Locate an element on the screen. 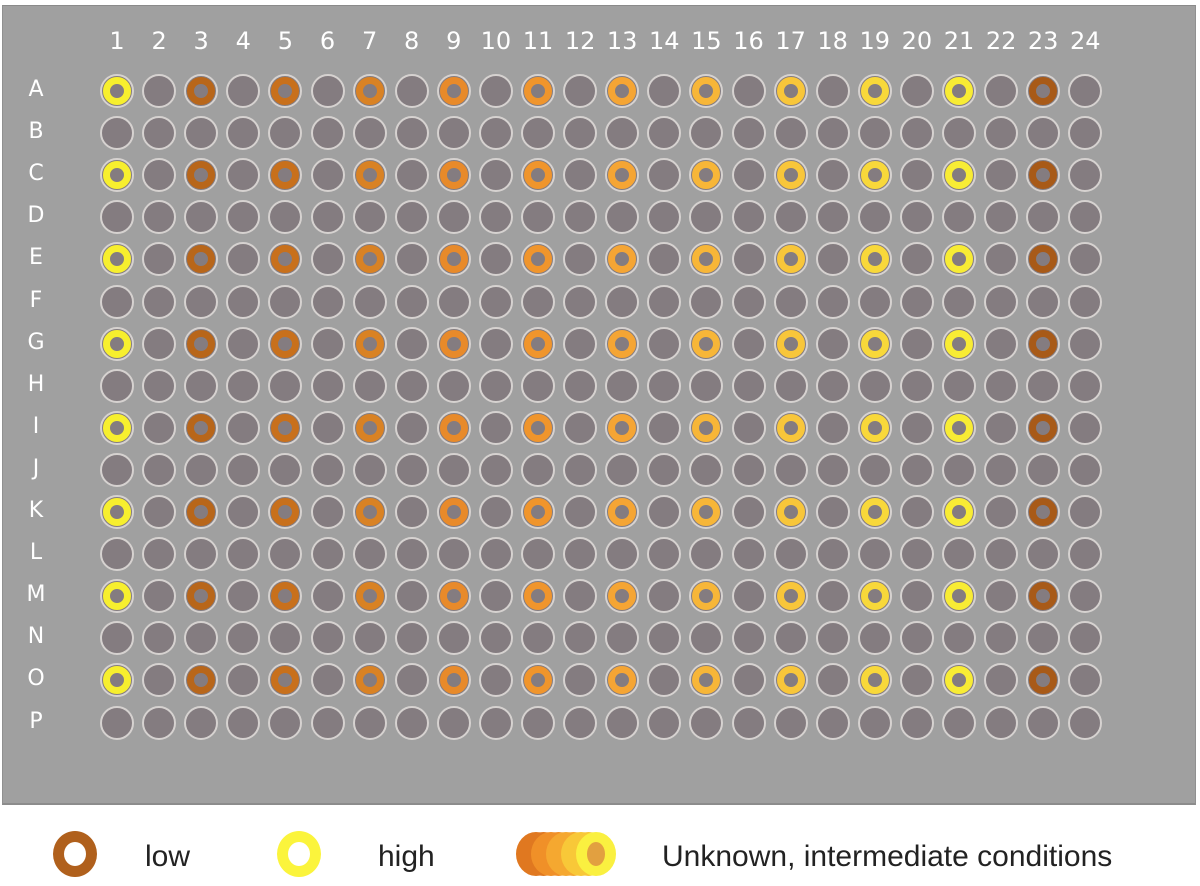 Image resolution: width=1200 pixels, height=886 pixels. well-K19 is located at coordinates (874, 512).